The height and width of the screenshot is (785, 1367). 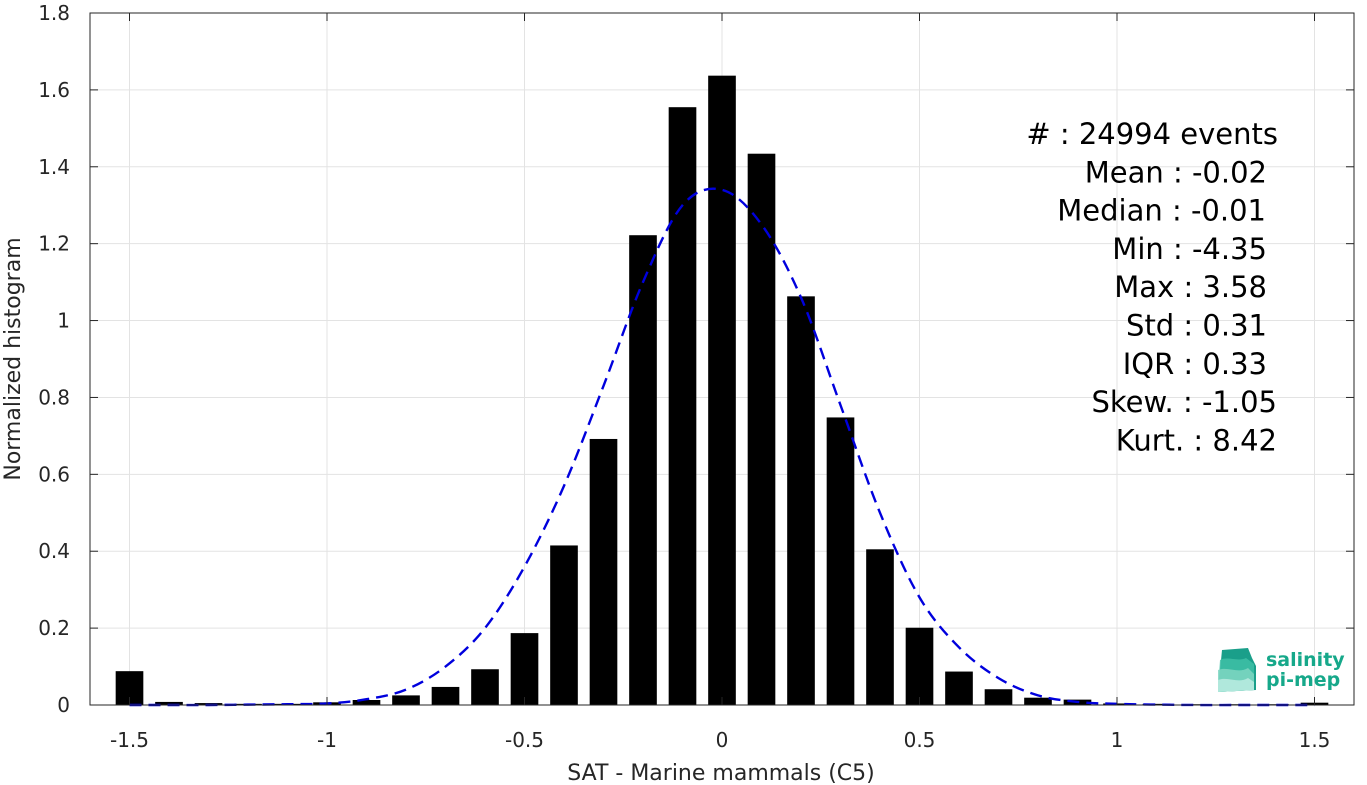 I want to click on y-tick-label-8: 1.6, so click(x=54, y=90).